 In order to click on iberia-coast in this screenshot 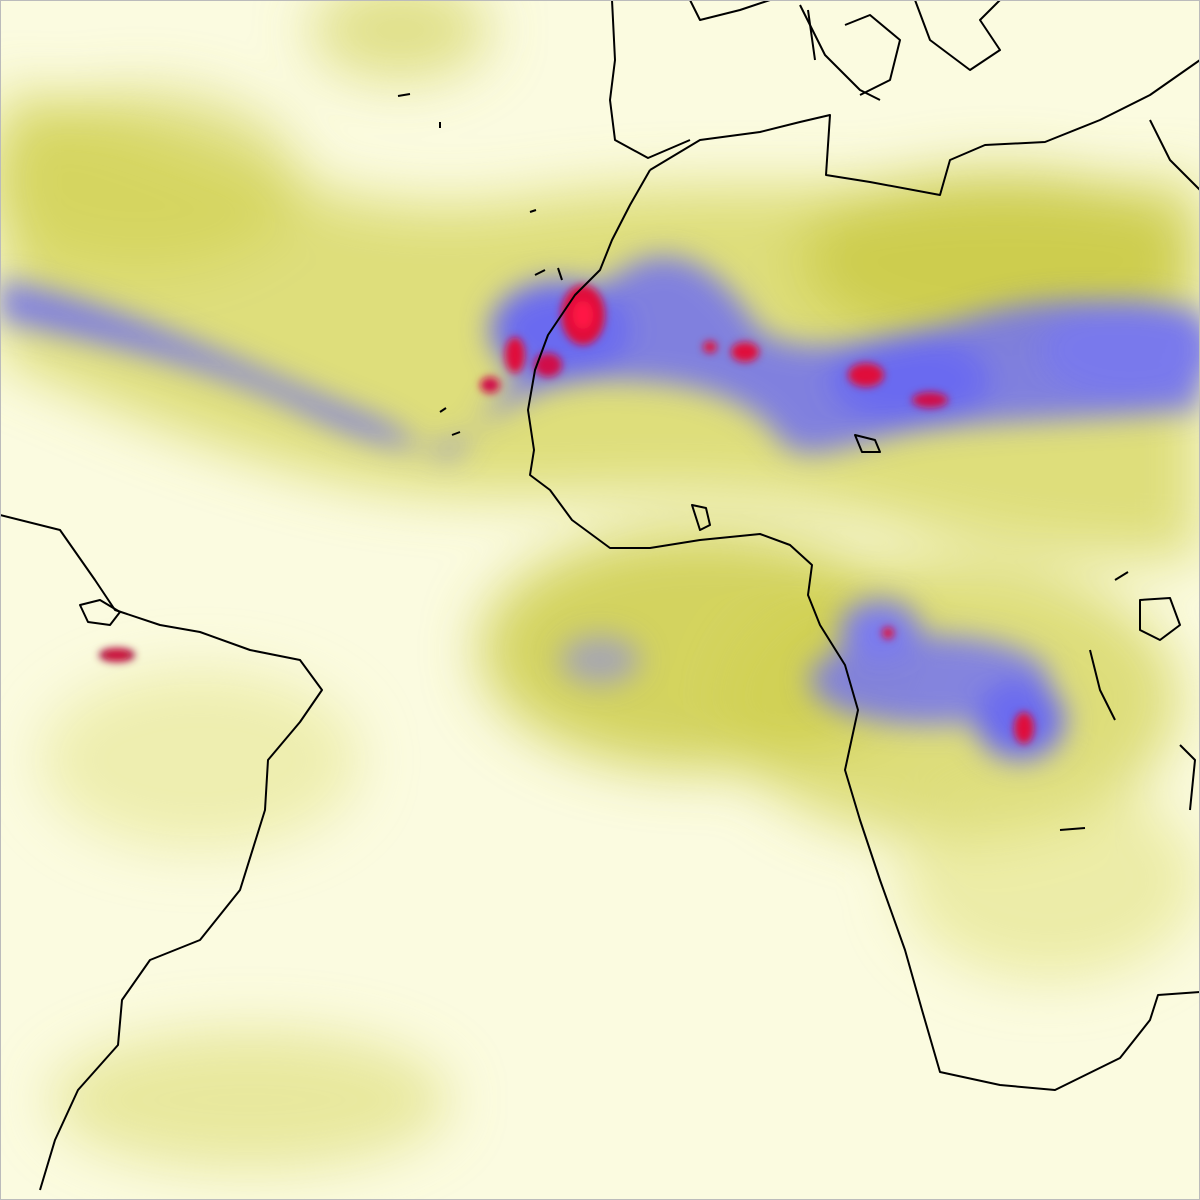, I will do `click(650, 79)`.